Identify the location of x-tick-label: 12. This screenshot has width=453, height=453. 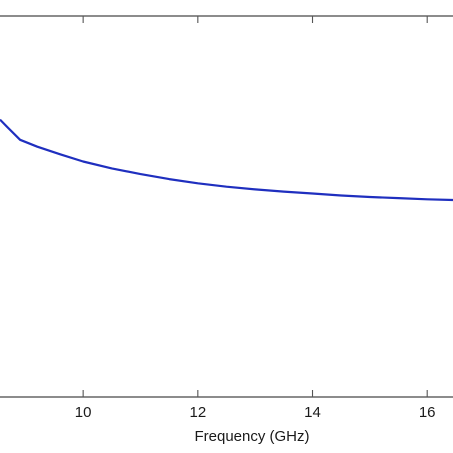
(197, 412).